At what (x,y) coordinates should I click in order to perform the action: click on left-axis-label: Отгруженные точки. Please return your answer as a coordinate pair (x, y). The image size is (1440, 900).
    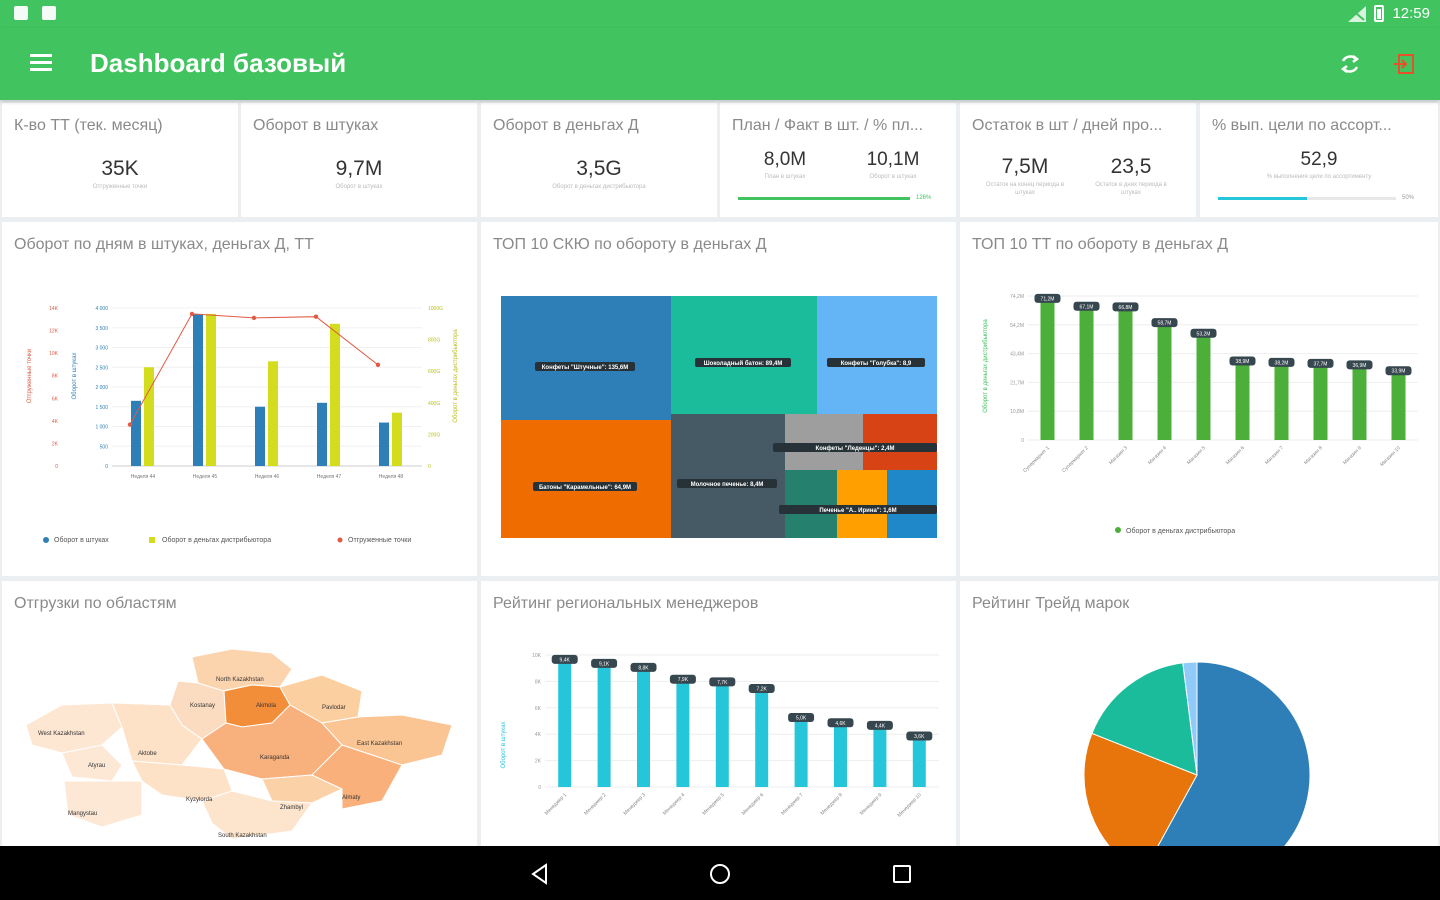
    Looking at the image, I should click on (30, 376).